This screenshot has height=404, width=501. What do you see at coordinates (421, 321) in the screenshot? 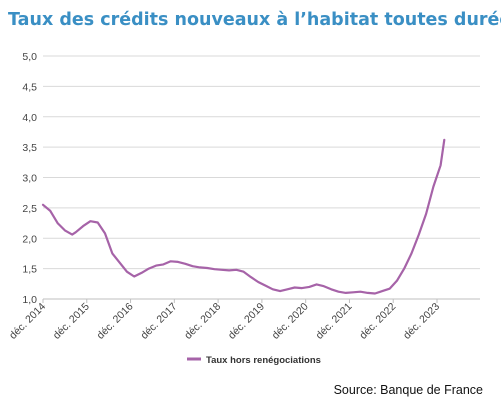
I see `x-tick-label: déc. 2023` at bounding box center [421, 321].